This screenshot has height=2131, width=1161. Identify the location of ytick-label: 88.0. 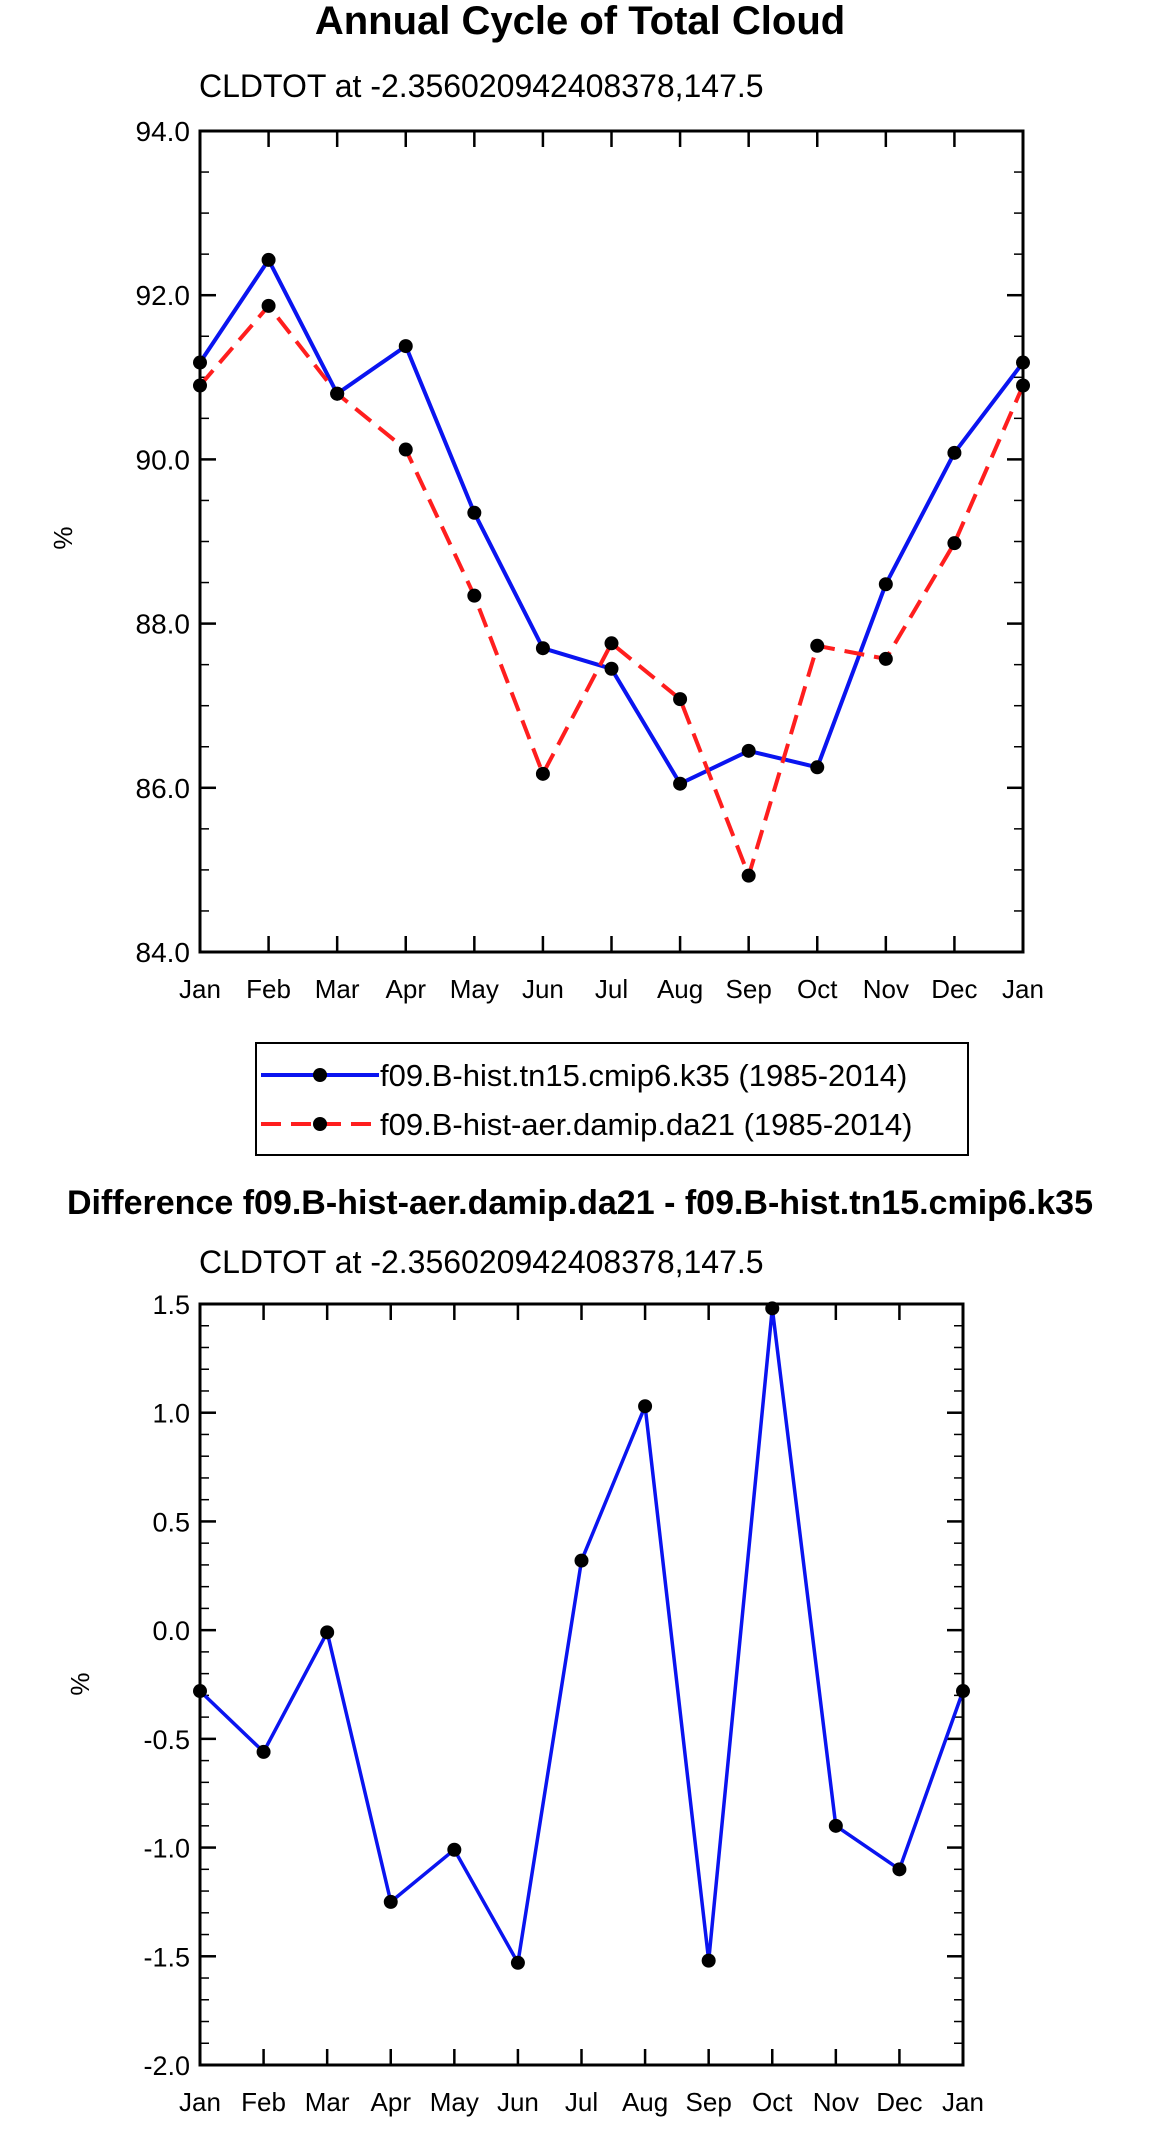
(163, 624).